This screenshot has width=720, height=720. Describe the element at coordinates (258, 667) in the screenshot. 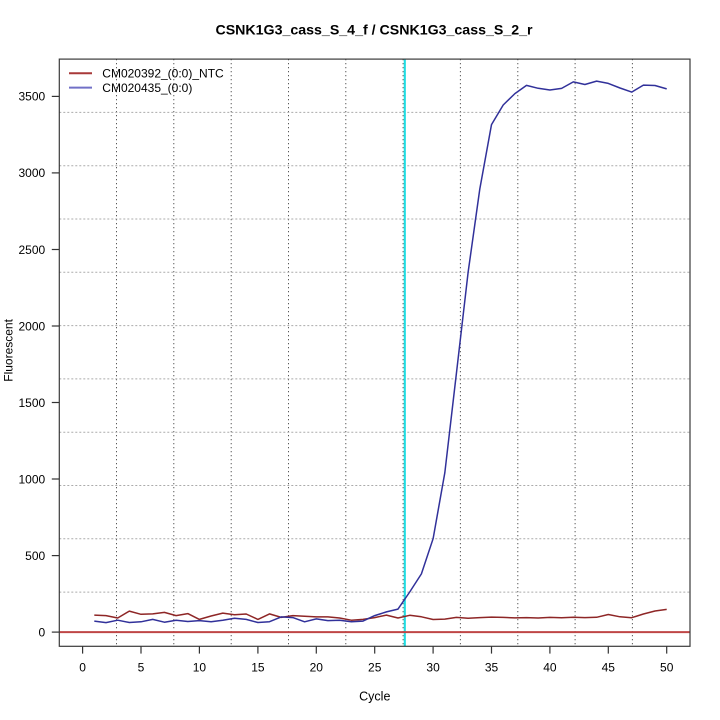

I see `svg-text: 15` at that location.